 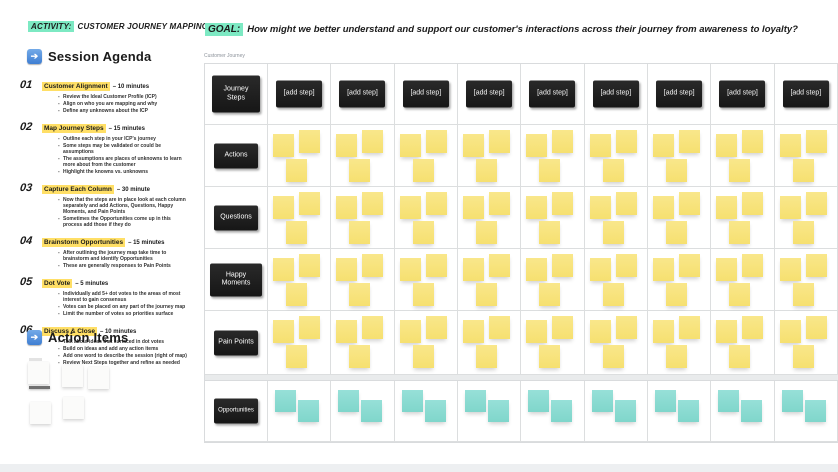 What do you see at coordinates (236, 279) in the screenshot?
I see `row-label-box-happy-moments: Happy Moments` at bounding box center [236, 279].